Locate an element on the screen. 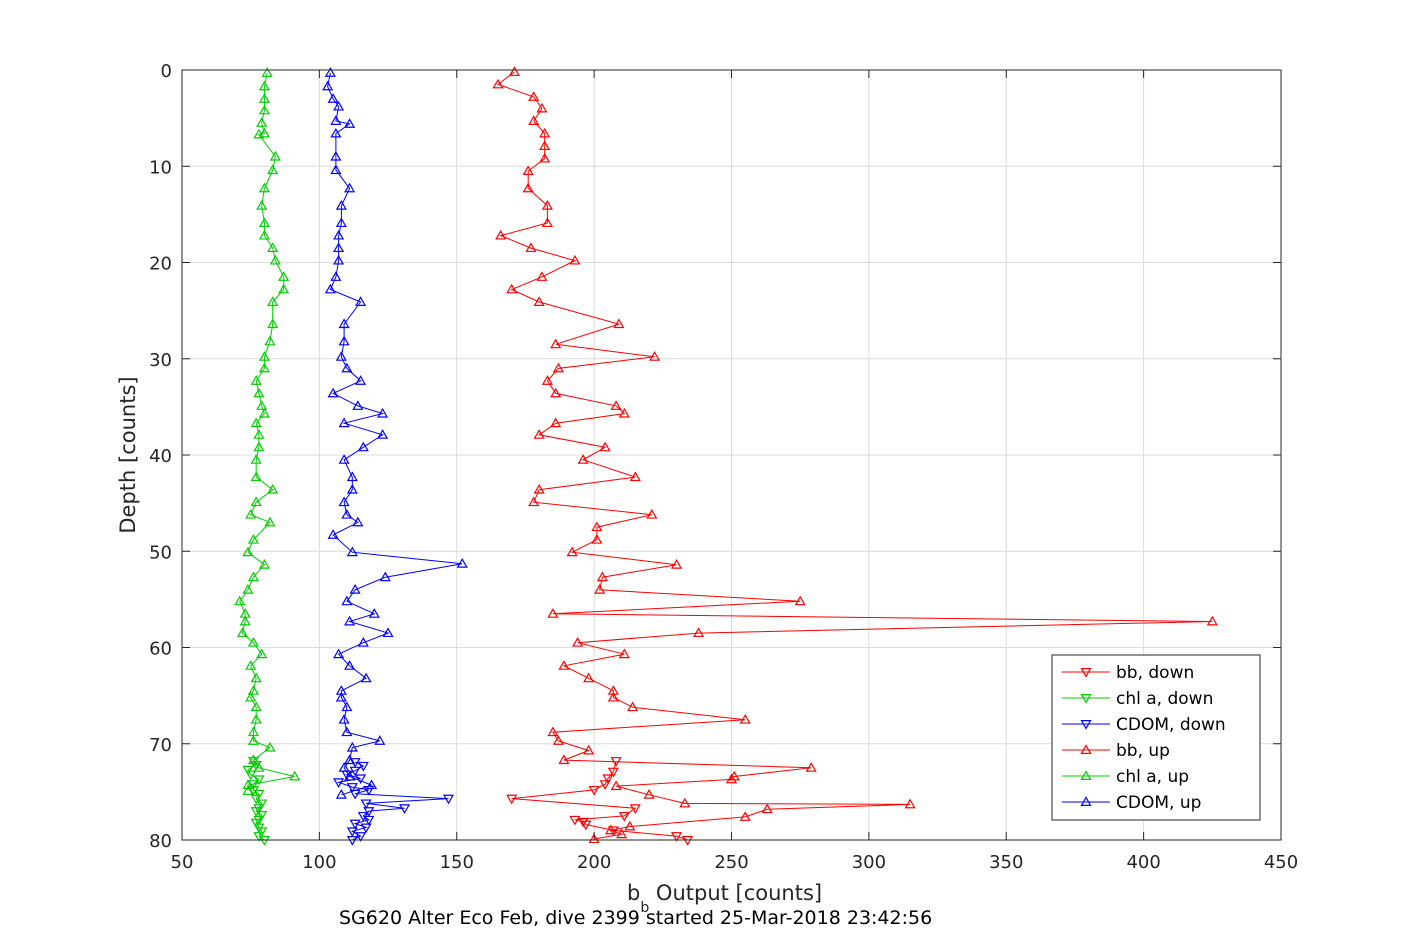 The height and width of the screenshot is (945, 1417). y-tick-label: 50 is located at coordinates (160, 552).